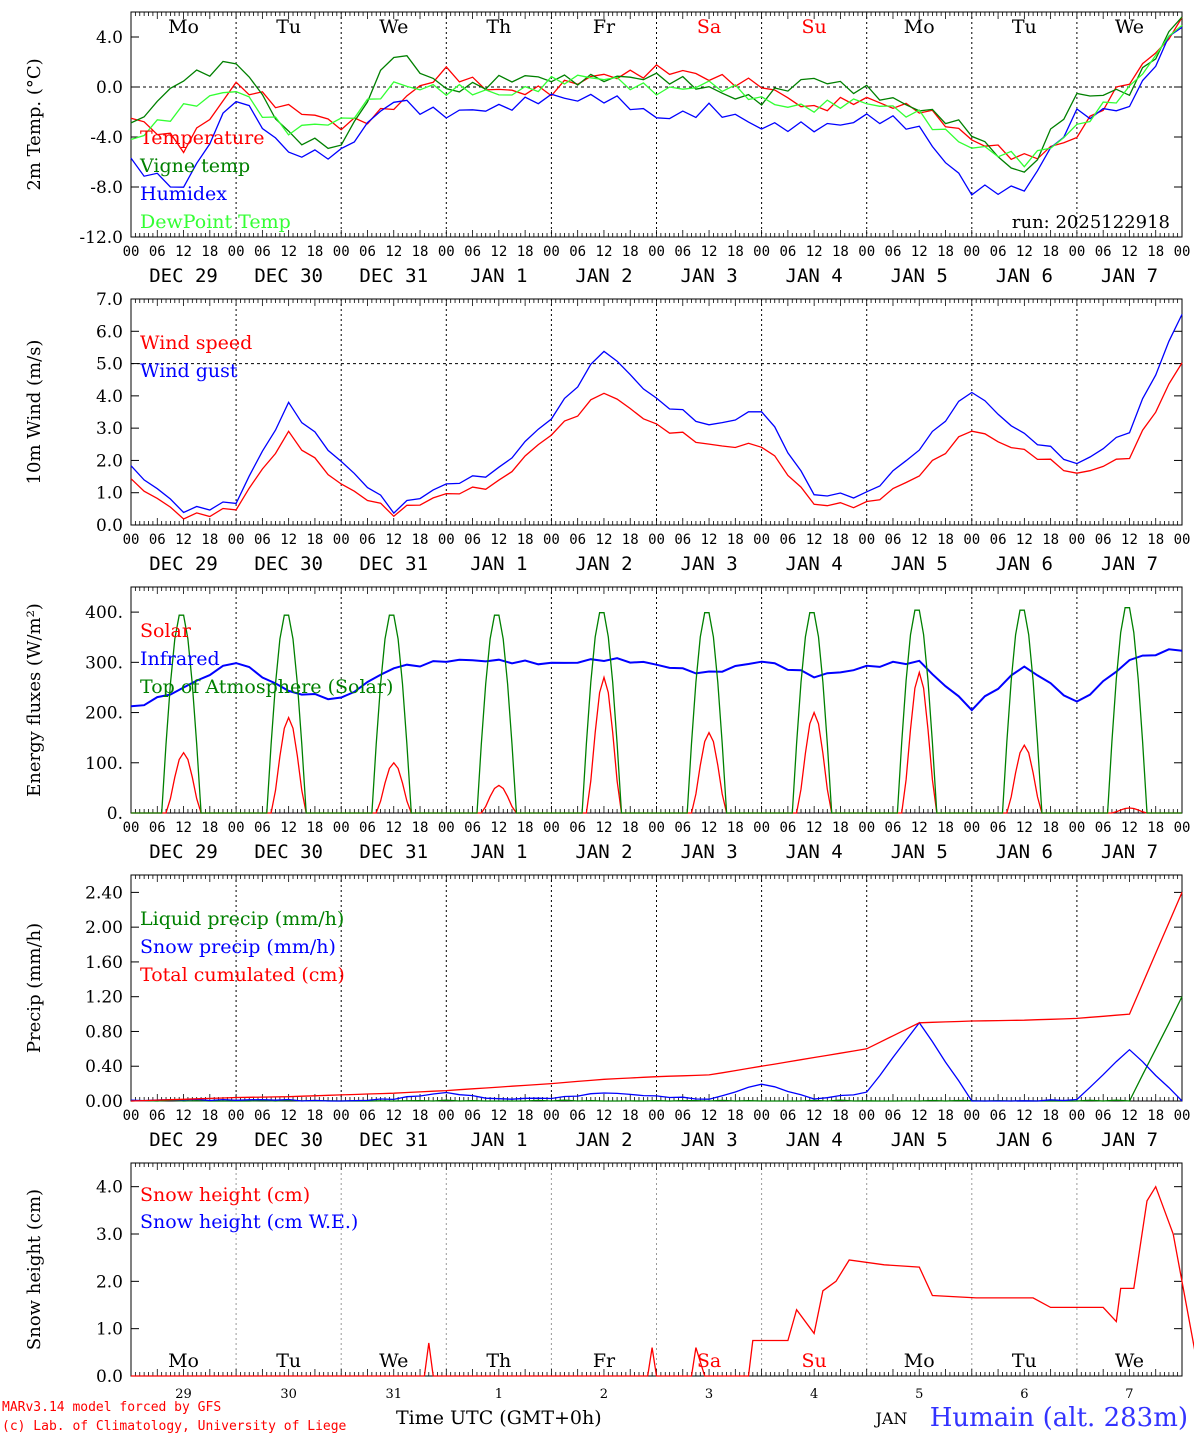 The width and height of the screenshot is (1194, 1440). What do you see at coordinates (34, 988) in the screenshot?
I see `y-axis-label: Precip (mm/h)` at bounding box center [34, 988].